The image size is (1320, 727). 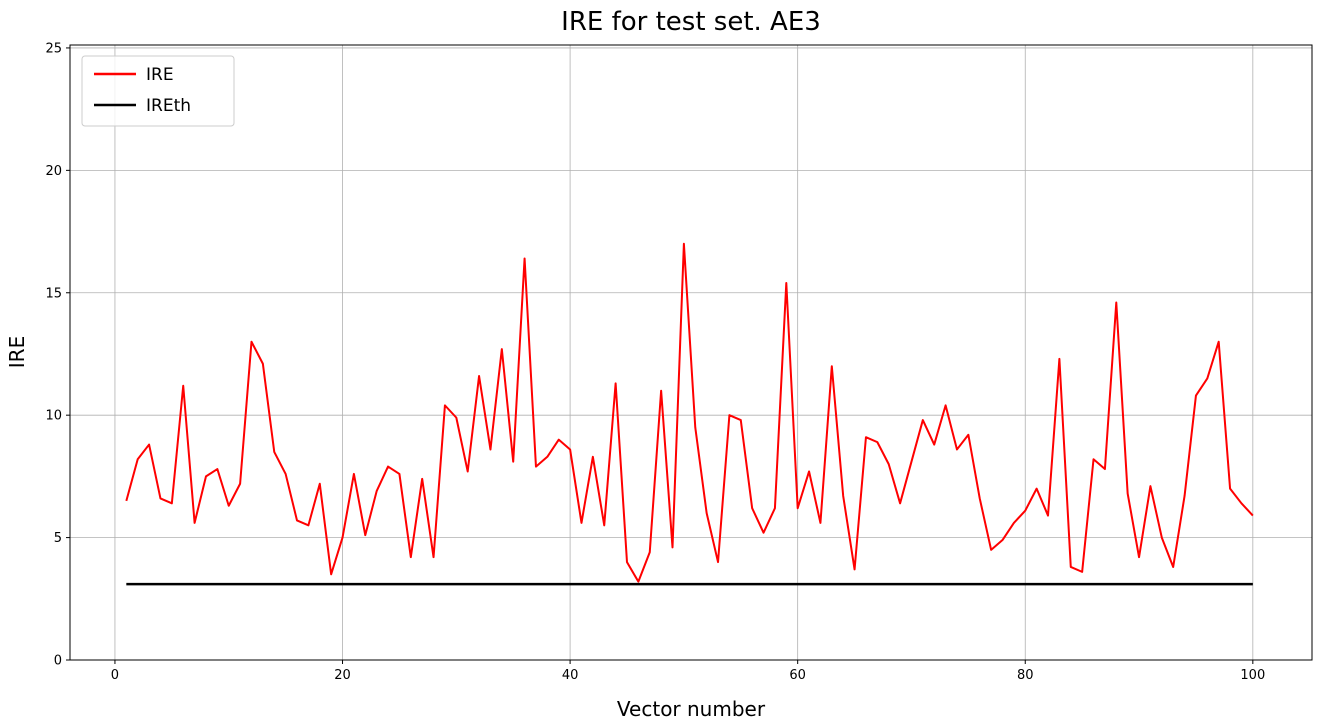 What do you see at coordinates (160, 75) in the screenshot?
I see `legend-label-ire: IRE` at bounding box center [160, 75].